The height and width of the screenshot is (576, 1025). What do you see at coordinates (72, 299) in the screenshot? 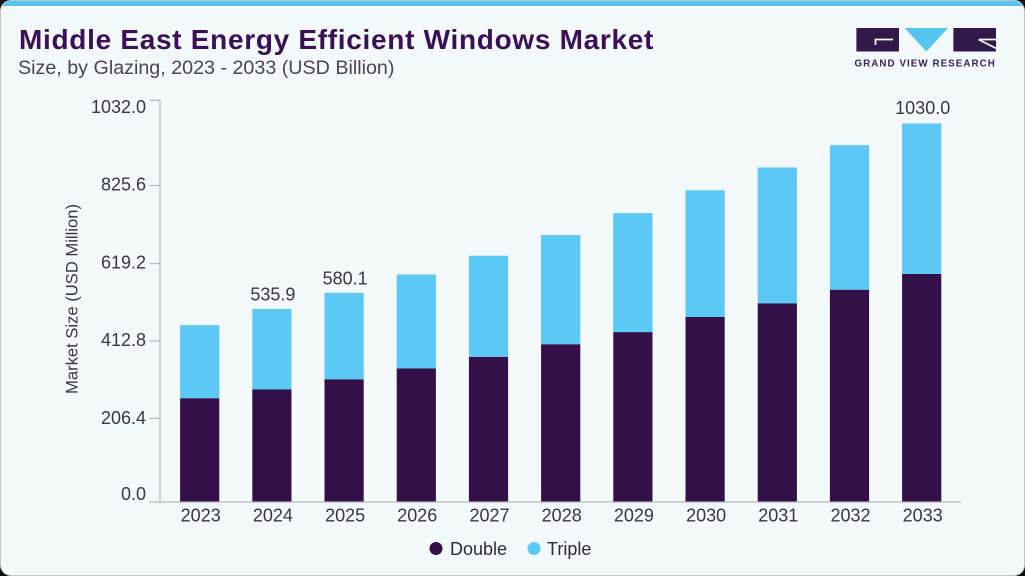
I see `svg-text: Market Size (USD Million)` at bounding box center [72, 299].